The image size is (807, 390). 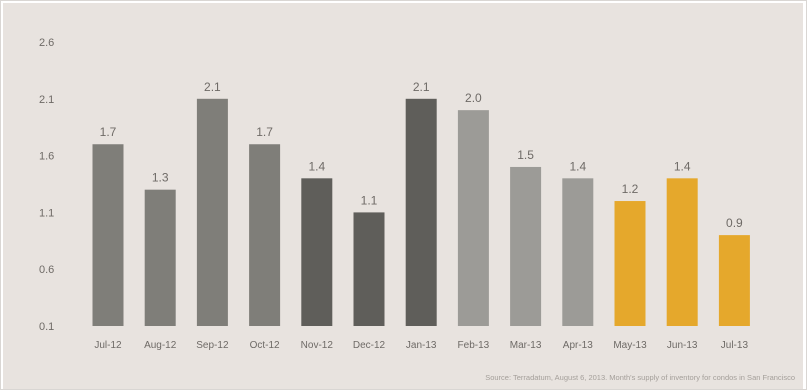 I want to click on data-label: 0.9, so click(x=734, y=223).